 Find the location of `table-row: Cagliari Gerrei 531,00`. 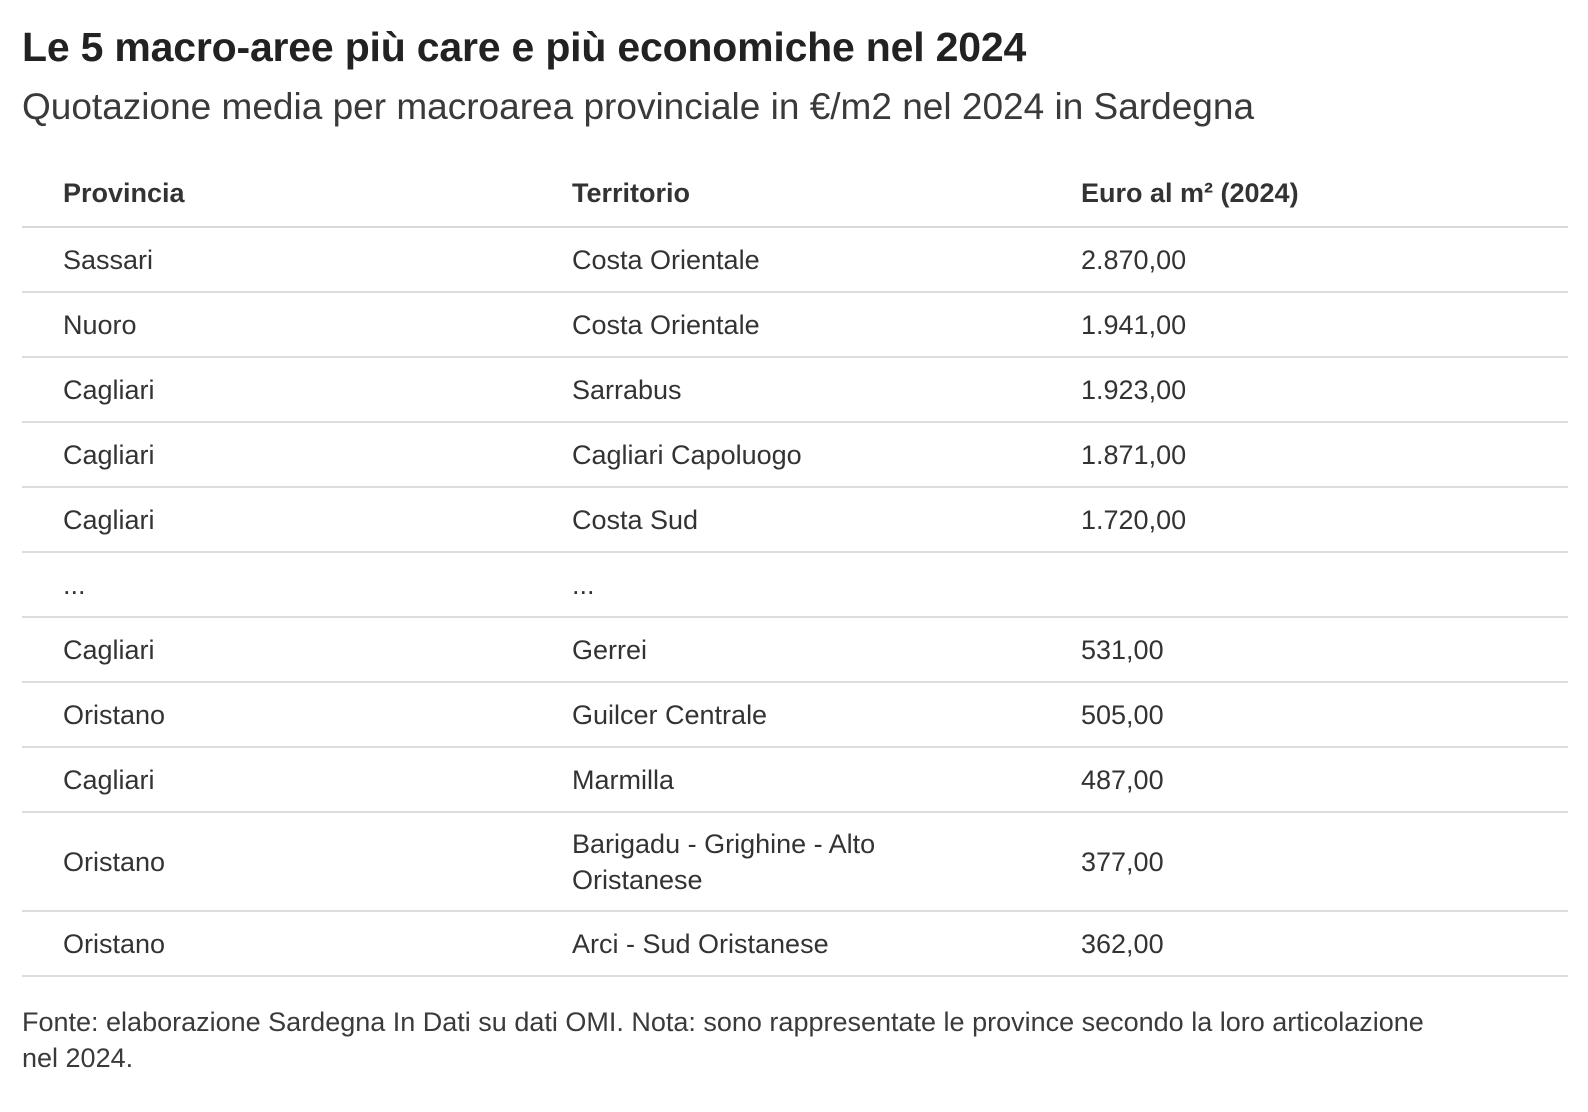

table-row: Cagliari Gerrei 531,00 is located at coordinates (795, 650).